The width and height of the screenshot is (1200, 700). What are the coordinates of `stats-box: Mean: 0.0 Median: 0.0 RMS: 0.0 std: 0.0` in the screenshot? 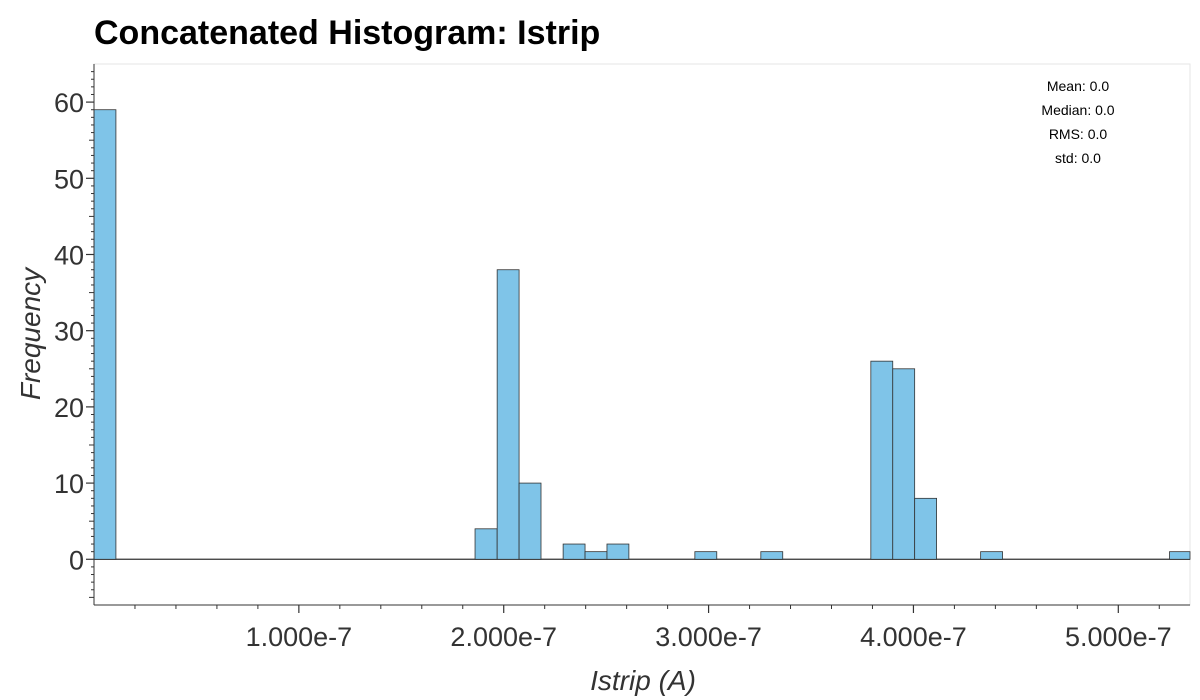 It's located at (1077, 122).